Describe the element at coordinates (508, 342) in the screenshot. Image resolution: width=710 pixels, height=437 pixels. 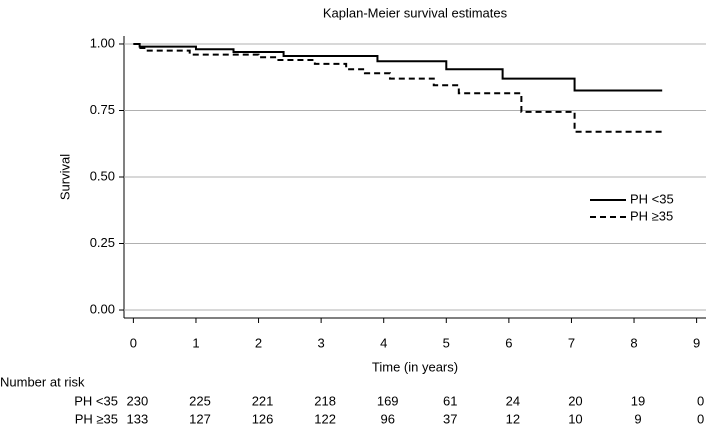
I see `x-tick-label: 6` at that location.